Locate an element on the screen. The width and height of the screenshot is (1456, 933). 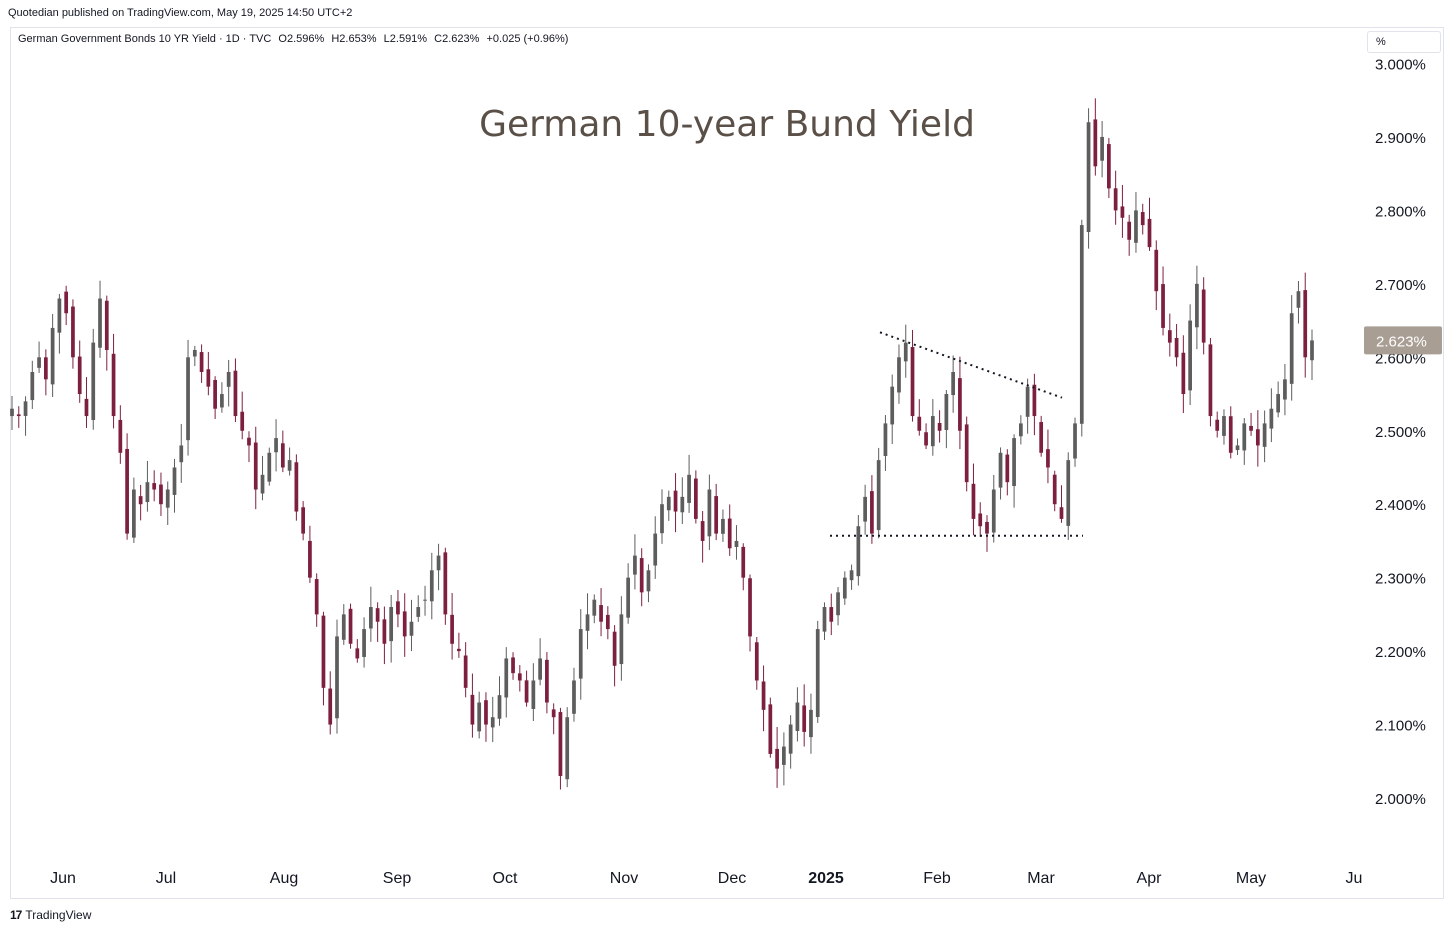
x-tick-label: Oct is located at coordinates (505, 878).